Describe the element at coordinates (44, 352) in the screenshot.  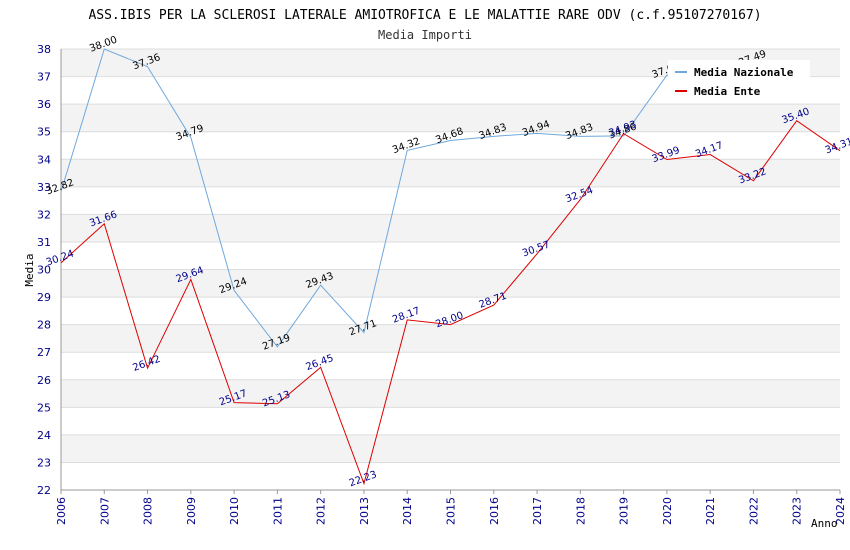
I see `y-tick-label: 27` at that location.